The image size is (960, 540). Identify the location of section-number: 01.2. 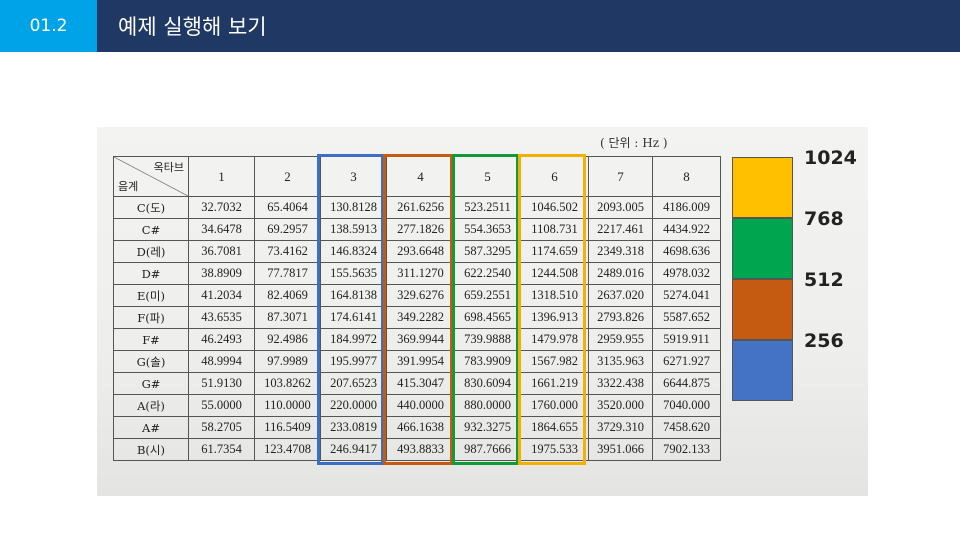
(48, 26).